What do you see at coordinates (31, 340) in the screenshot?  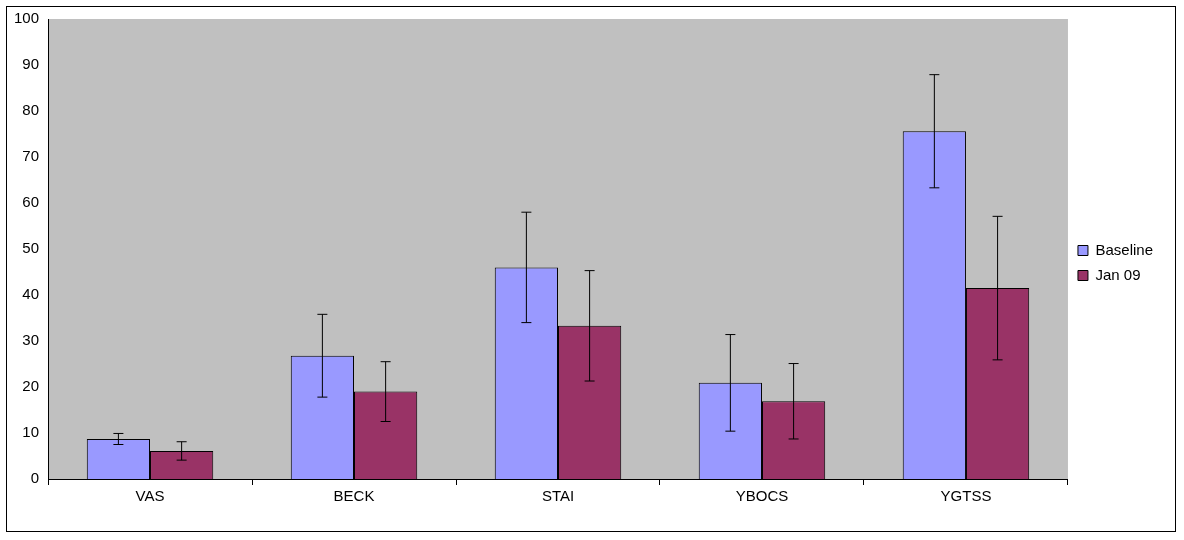 I see `y-tick-label: 30` at bounding box center [31, 340].